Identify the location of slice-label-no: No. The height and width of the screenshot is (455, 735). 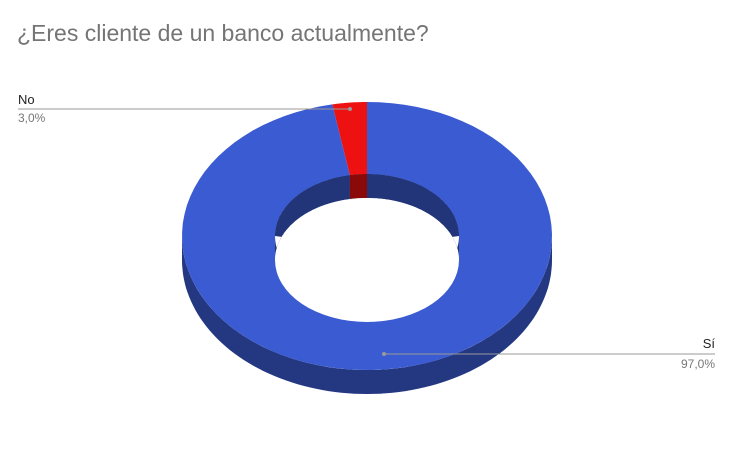
(26, 99).